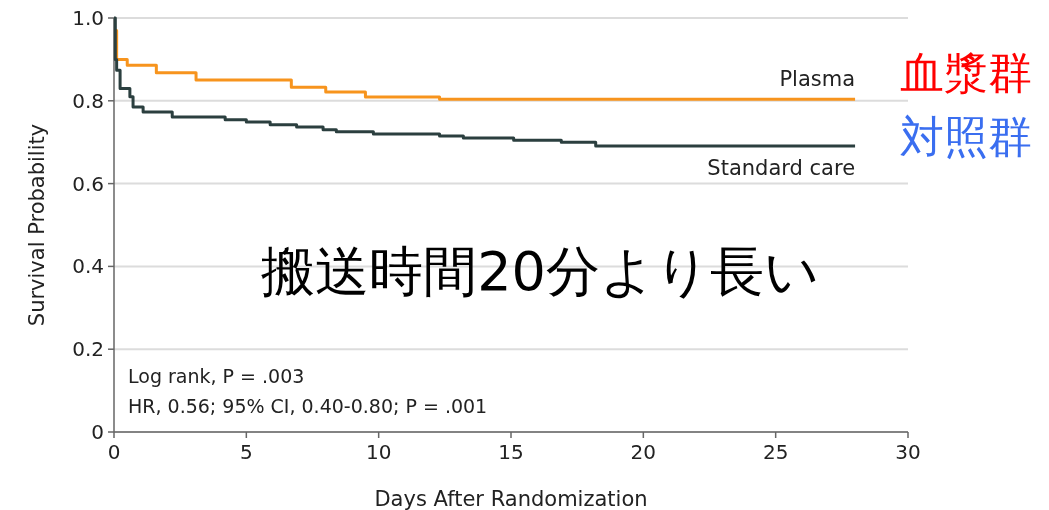 Image resolution: width=1049 pixels, height=510 pixels. What do you see at coordinates (246, 452) in the screenshot?
I see `x-tick-label: 5` at bounding box center [246, 452].